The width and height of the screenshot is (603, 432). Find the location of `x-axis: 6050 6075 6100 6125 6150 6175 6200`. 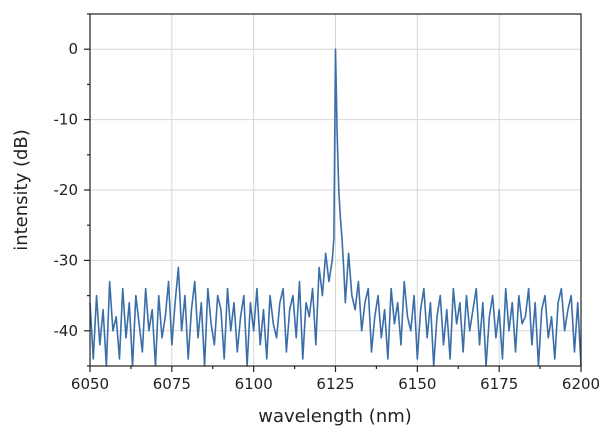

x-axis: 6050 6075 6100 6125 6150 6175 6200 is located at coordinates (335, 379).